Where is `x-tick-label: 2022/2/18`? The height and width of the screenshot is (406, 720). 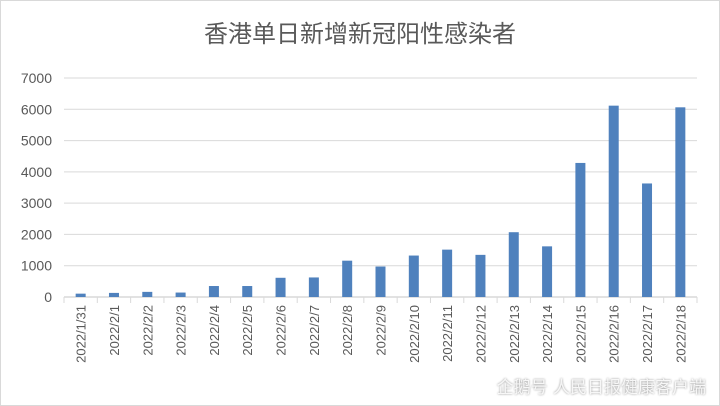
x-tick-label: 2022/2/18 is located at coordinates (680, 334).